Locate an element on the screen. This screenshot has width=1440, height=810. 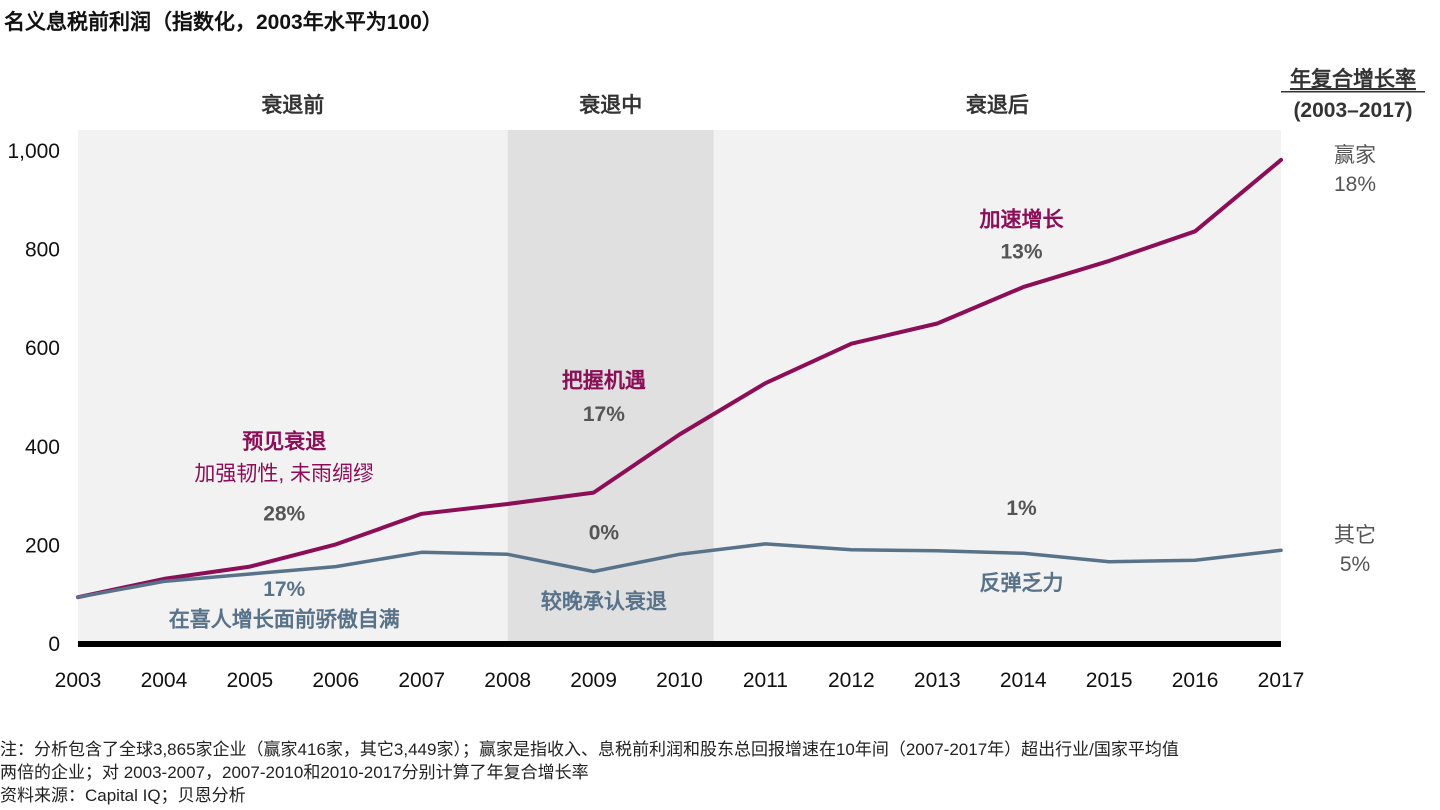
x-tick-label-4: 2007 is located at coordinates (421, 680).